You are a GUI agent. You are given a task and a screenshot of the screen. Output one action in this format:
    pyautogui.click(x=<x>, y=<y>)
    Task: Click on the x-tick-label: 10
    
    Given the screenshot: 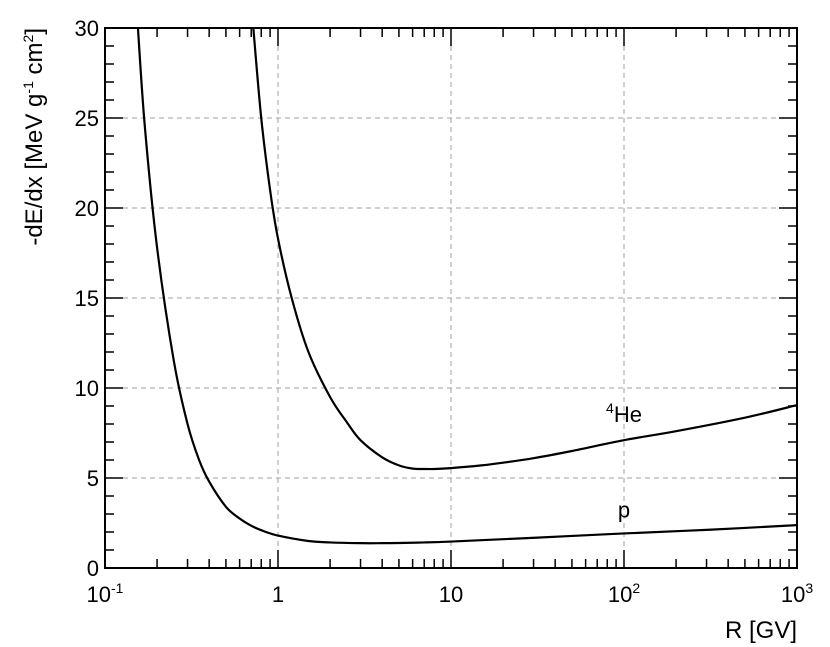 What is the action you would take?
    pyautogui.click(x=451, y=594)
    